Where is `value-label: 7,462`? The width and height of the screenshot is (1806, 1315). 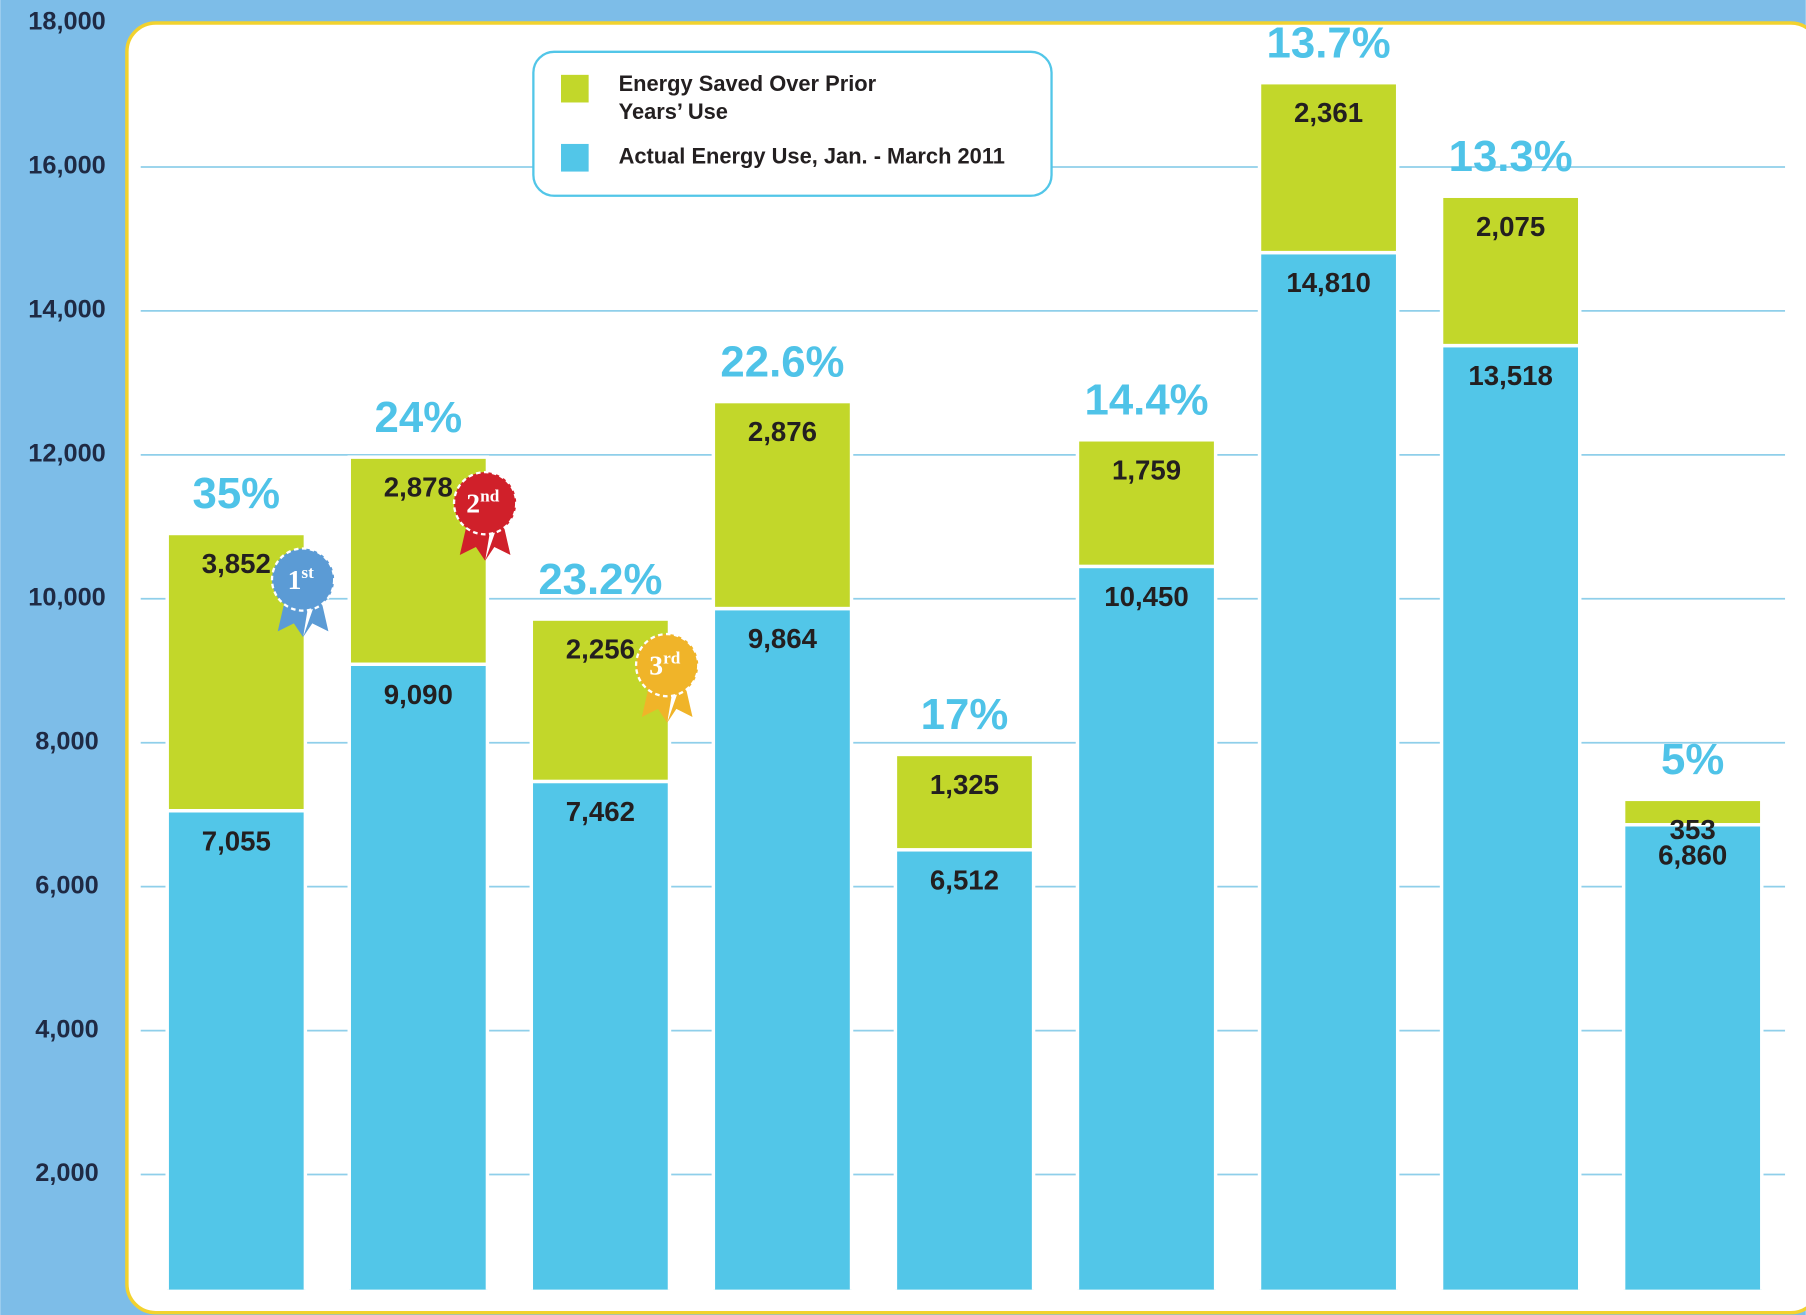 value-label: 7,462 is located at coordinates (600, 811).